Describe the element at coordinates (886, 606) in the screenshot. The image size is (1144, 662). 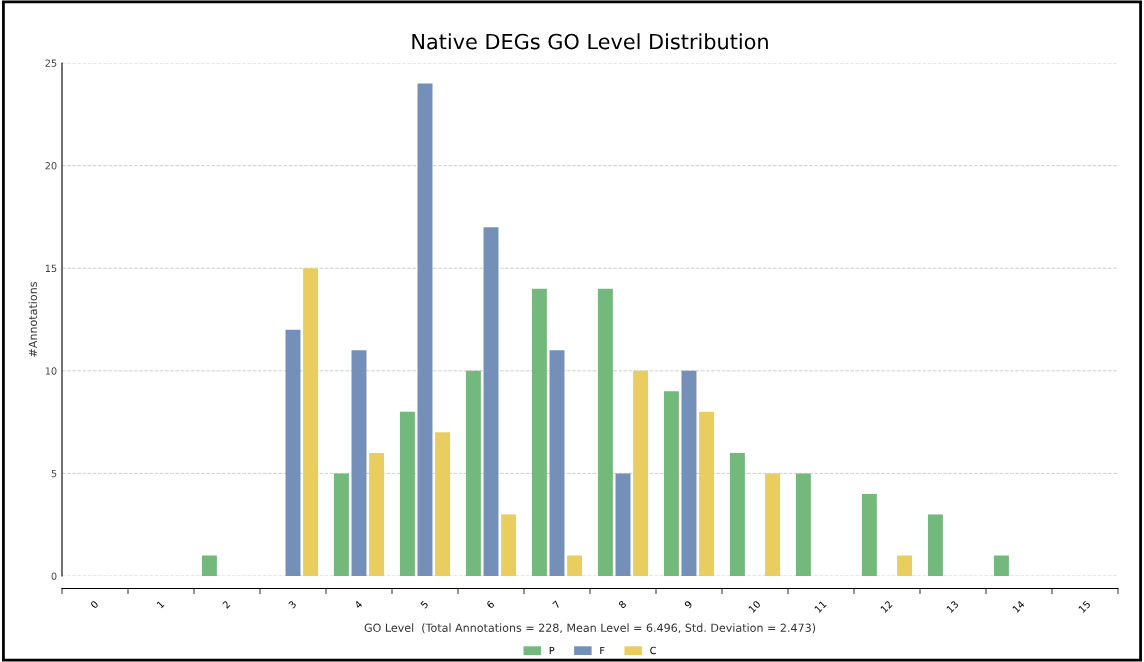
I see `x-tick-label: 12` at that location.